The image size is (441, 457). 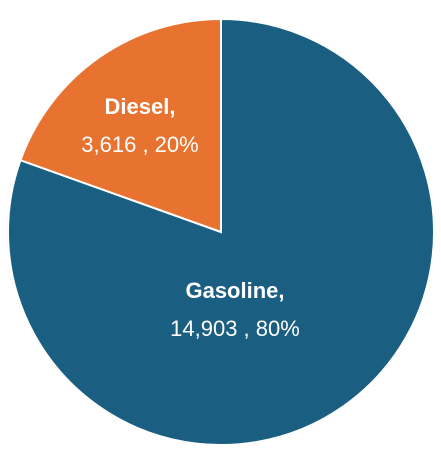 I want to click on value-label: 14,903 , 80%, so click(x=235, y=328).